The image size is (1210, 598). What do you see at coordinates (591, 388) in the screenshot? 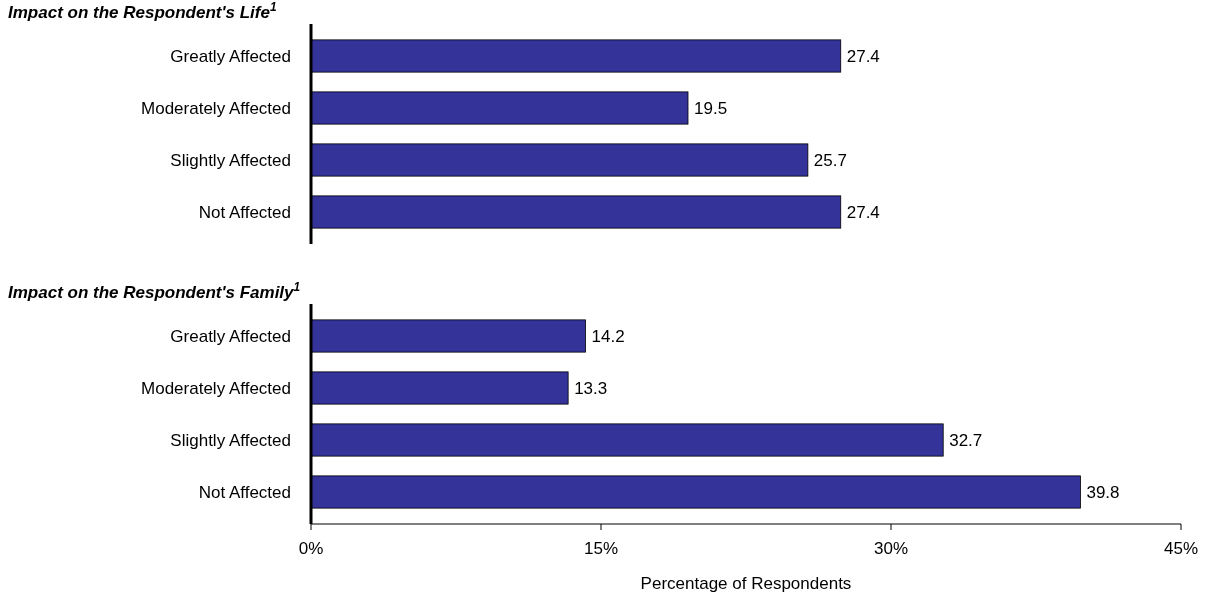
I see `data-label: 13.3` at bounding box center [591, 388].